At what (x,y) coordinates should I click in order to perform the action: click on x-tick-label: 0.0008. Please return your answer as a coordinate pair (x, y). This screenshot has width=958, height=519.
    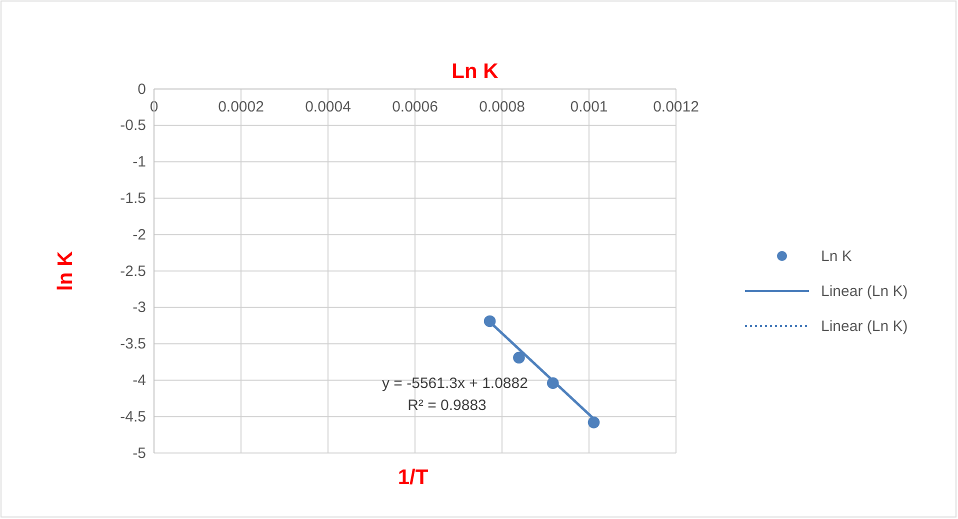
    Looking at the image, I should click on (502, 107).